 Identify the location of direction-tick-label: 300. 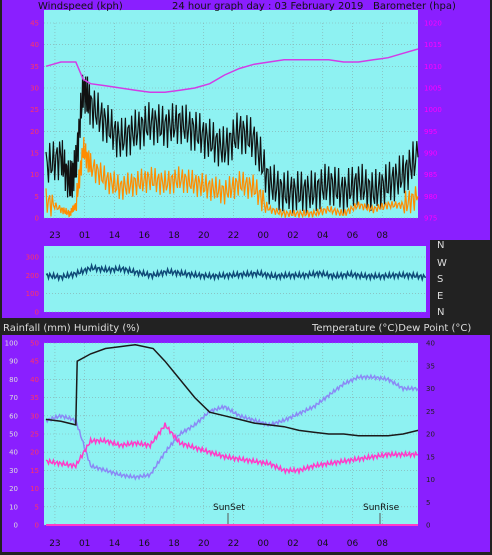
(32, 258).